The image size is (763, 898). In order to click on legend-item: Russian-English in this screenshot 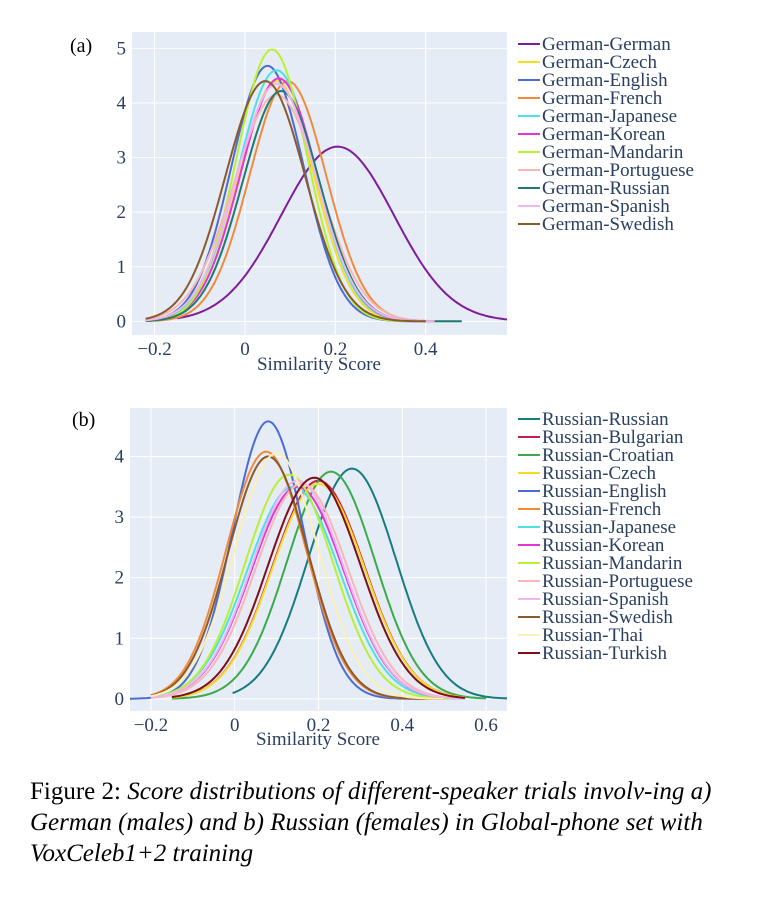, I will do `click(592, 491)`.